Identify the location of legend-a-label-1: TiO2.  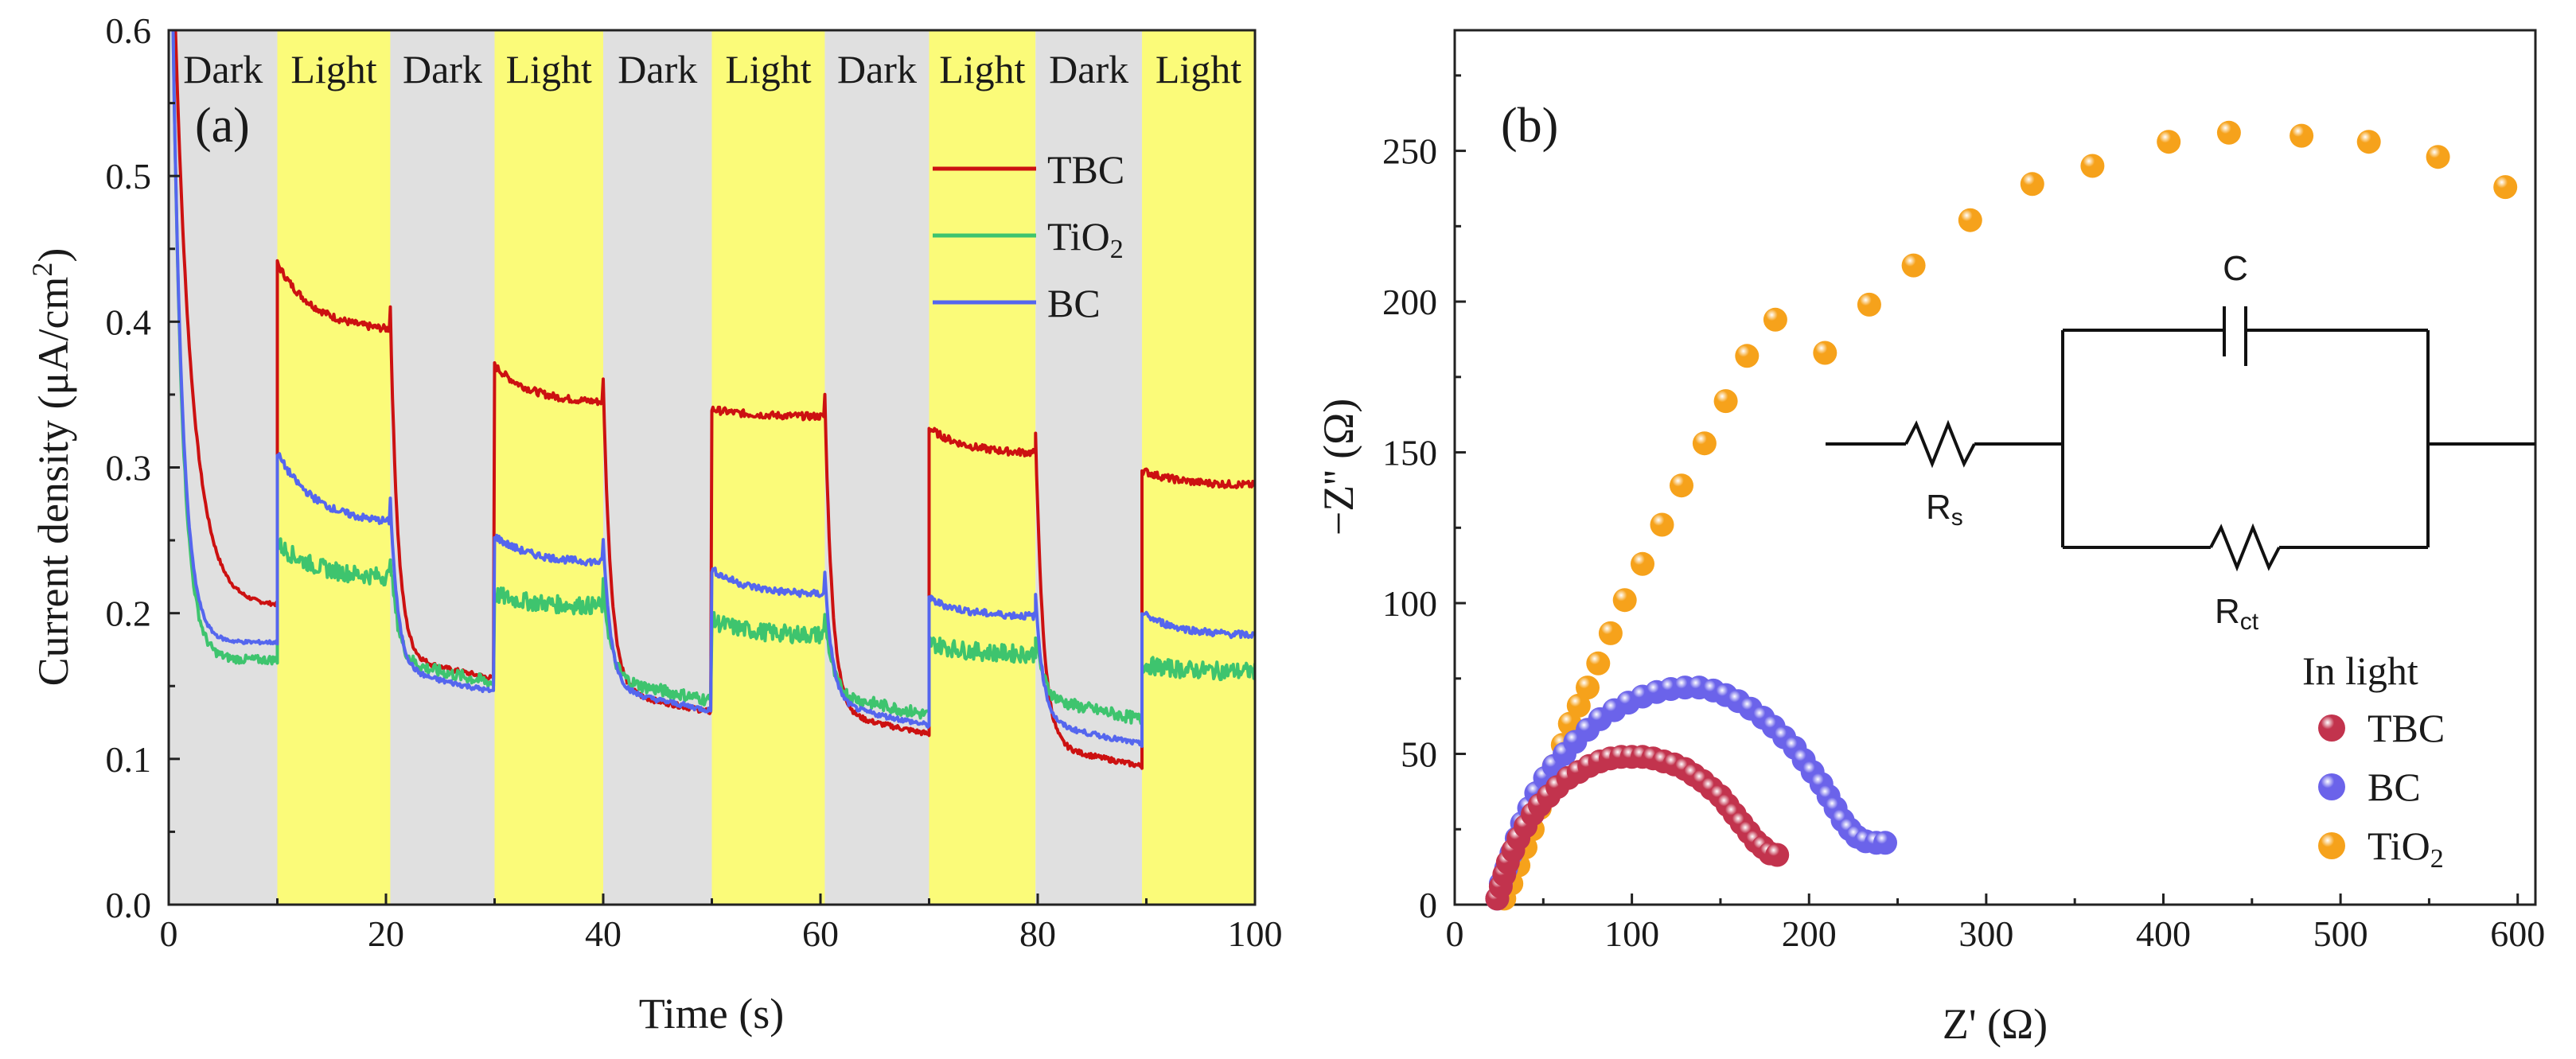
(1085, 239).